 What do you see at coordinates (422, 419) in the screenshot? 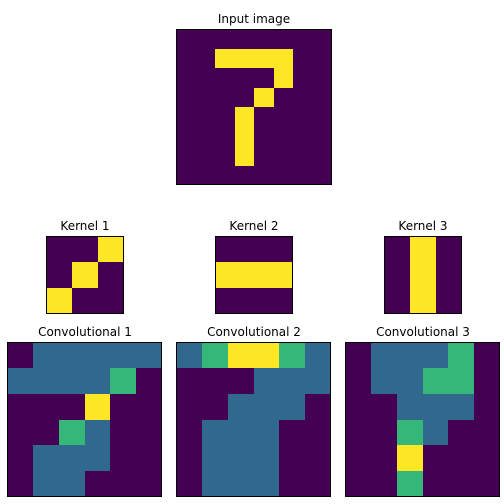
I see `conv3-frame` at bounding box center [422, 419].